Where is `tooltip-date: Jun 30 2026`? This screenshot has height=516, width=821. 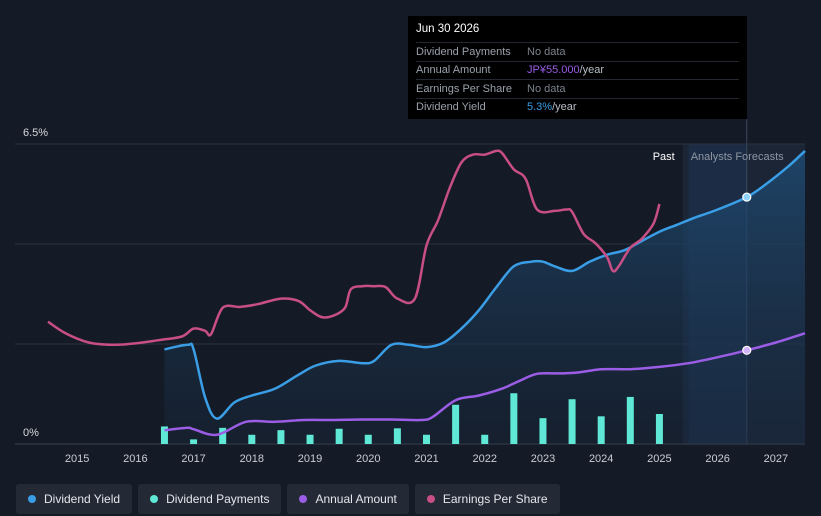 tooltip-date: Jun 30 2026 is located at coordinates (448, 29).